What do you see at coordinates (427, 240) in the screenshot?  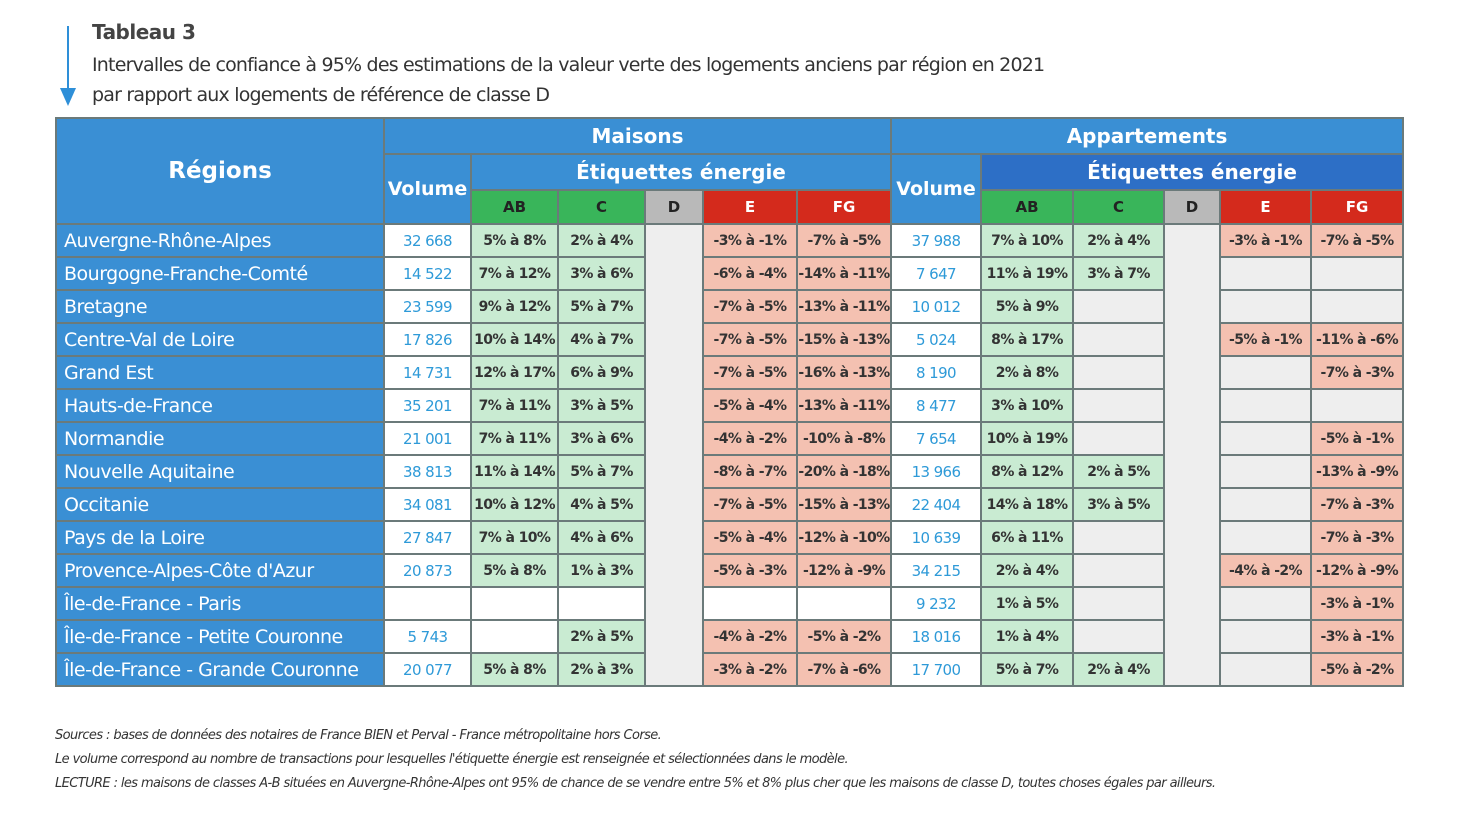 I see `cell-volume: 32 668` at bounding box center [427, 240].